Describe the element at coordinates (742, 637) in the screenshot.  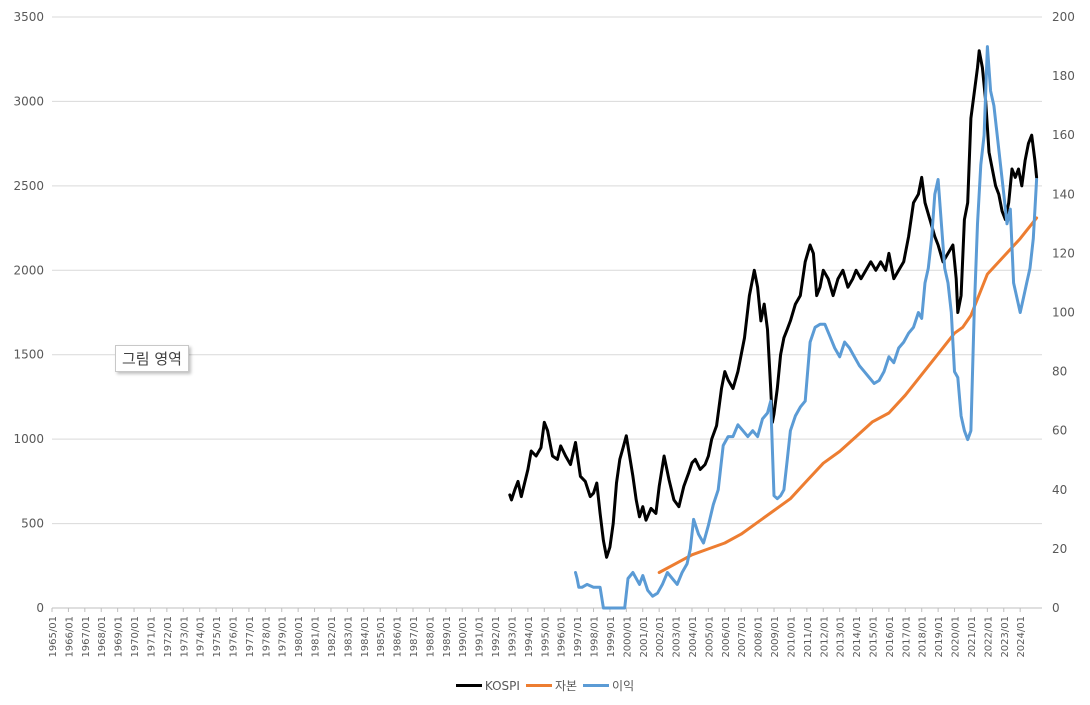
I see `x-tick-label: 2007/01` at that location.